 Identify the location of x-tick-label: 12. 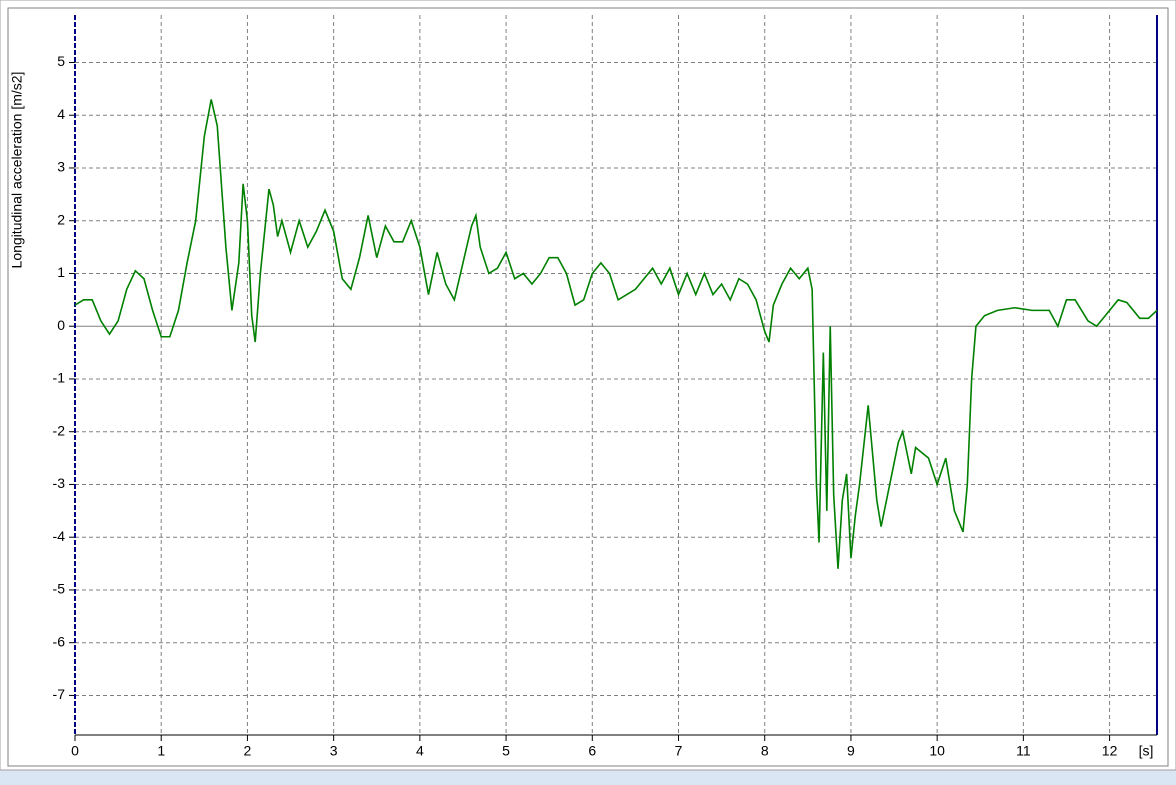
(1110, 751).